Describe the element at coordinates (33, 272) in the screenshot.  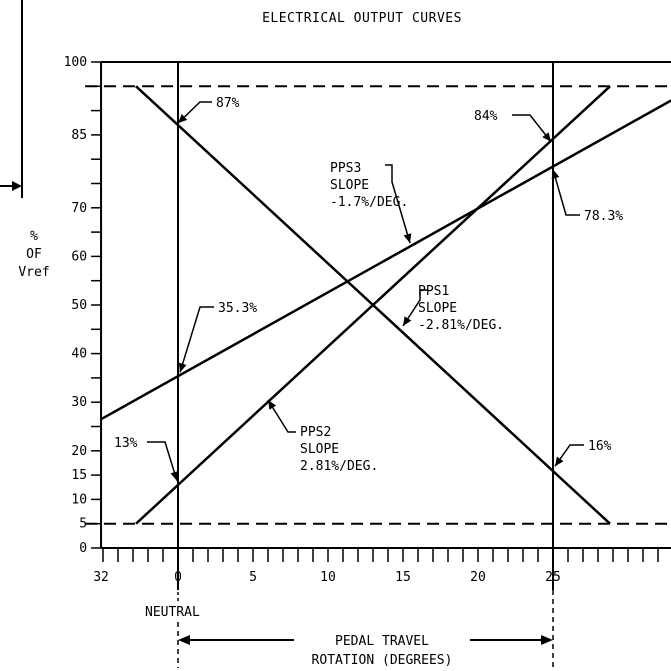
I see `y-axis-label-line-3: Vref` at that location.